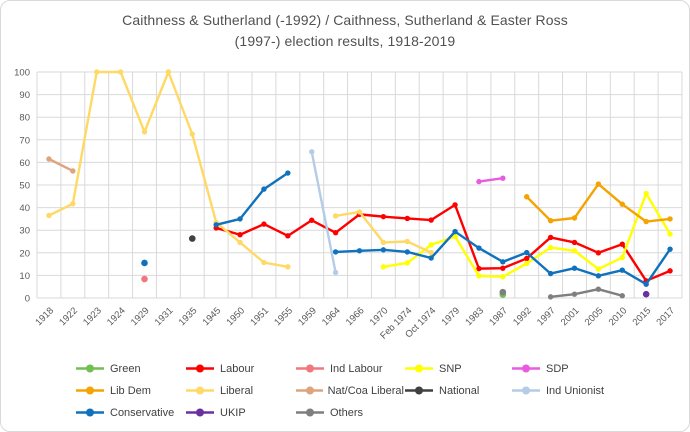 The image size is (690, 432). I want to click on series-line-labour, so click(443, 243).